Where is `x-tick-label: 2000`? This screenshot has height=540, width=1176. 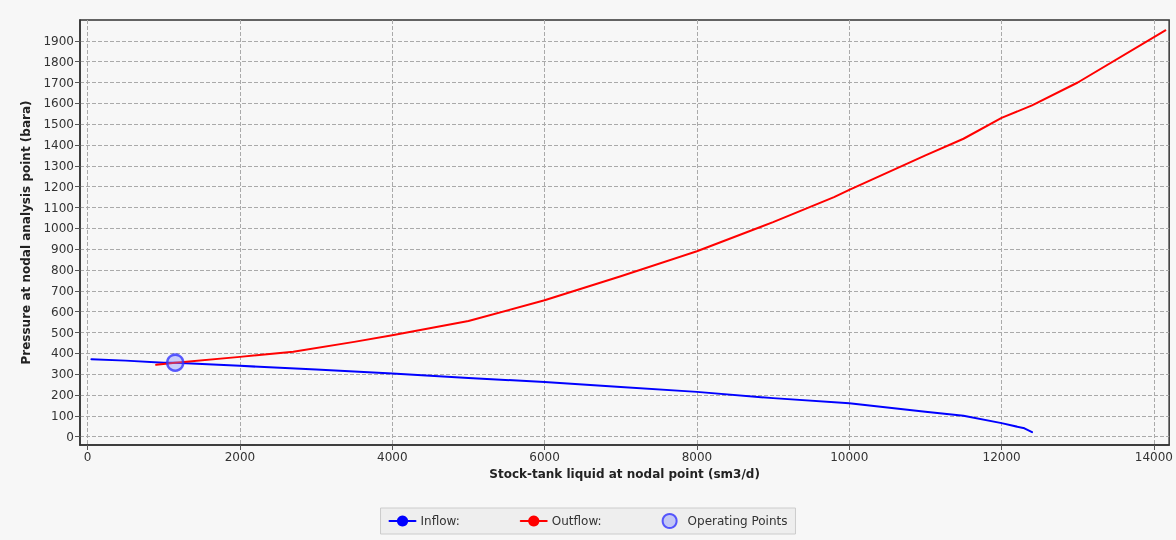
x-tick-label: 2000 is located at coordinates (240, 457).